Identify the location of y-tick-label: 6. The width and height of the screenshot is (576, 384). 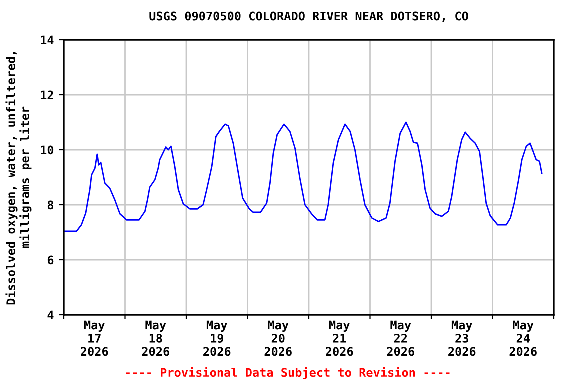
(51, 260).